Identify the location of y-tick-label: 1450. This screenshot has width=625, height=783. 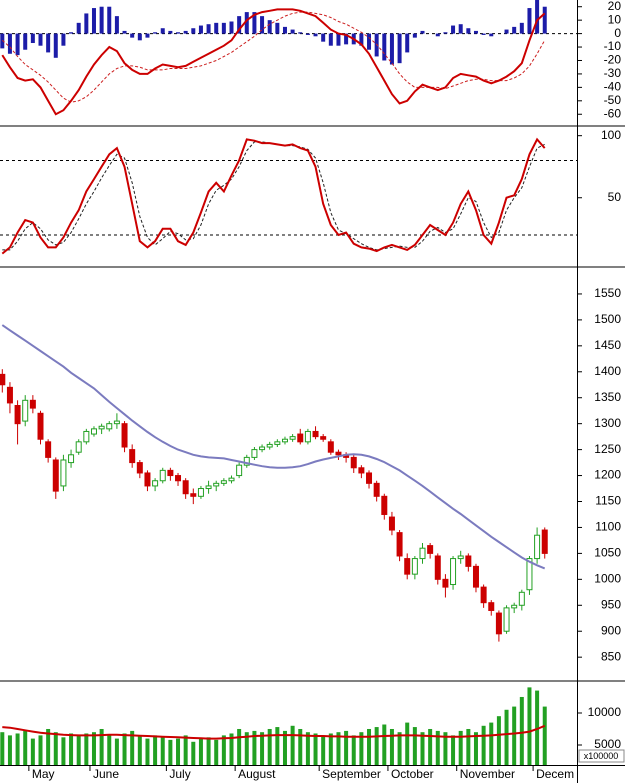
(607, 345).